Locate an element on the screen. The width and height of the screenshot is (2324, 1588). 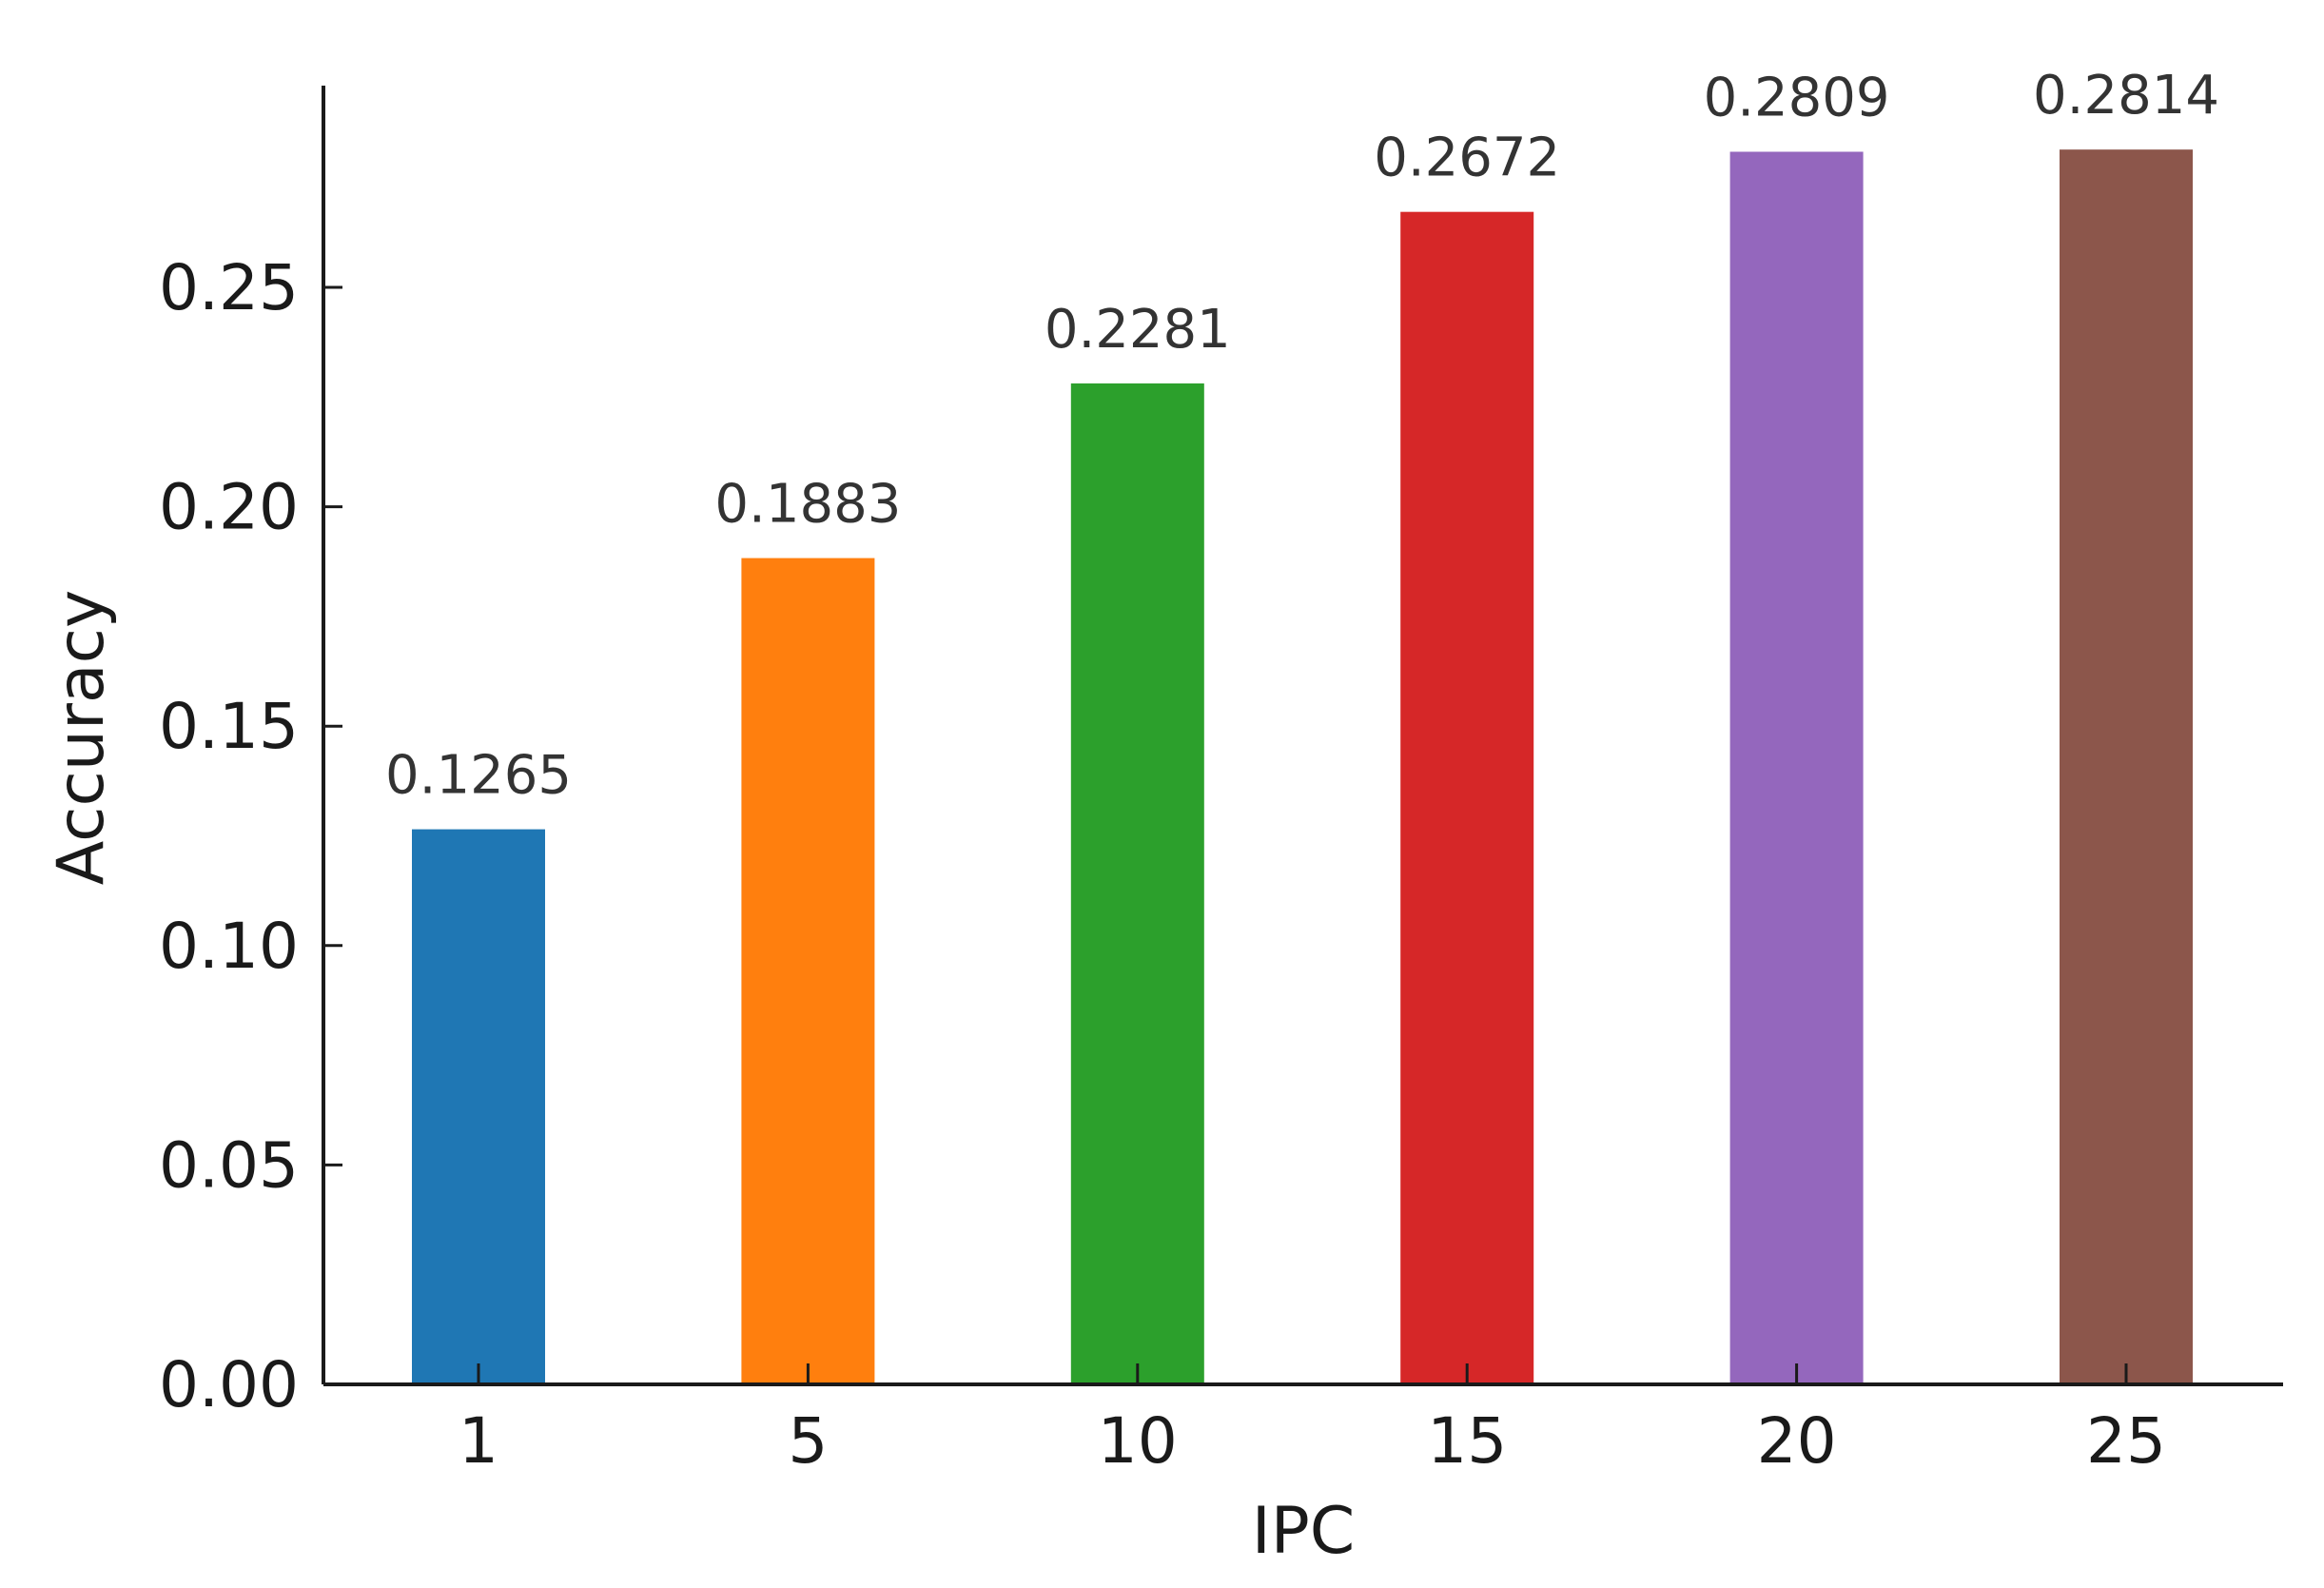
x-axis-title: IPC is located at coordinates (1304, 1531).